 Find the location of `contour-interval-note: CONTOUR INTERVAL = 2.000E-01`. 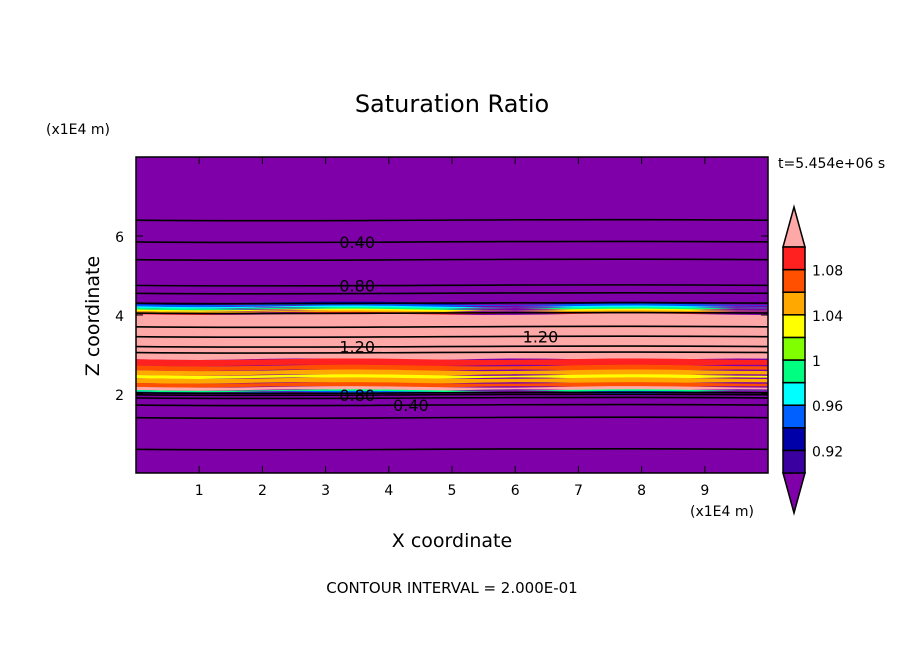

contour-interval-note: CONTOUR INTERVAL = 2.000E-01 is located at coordinates (451, 588).